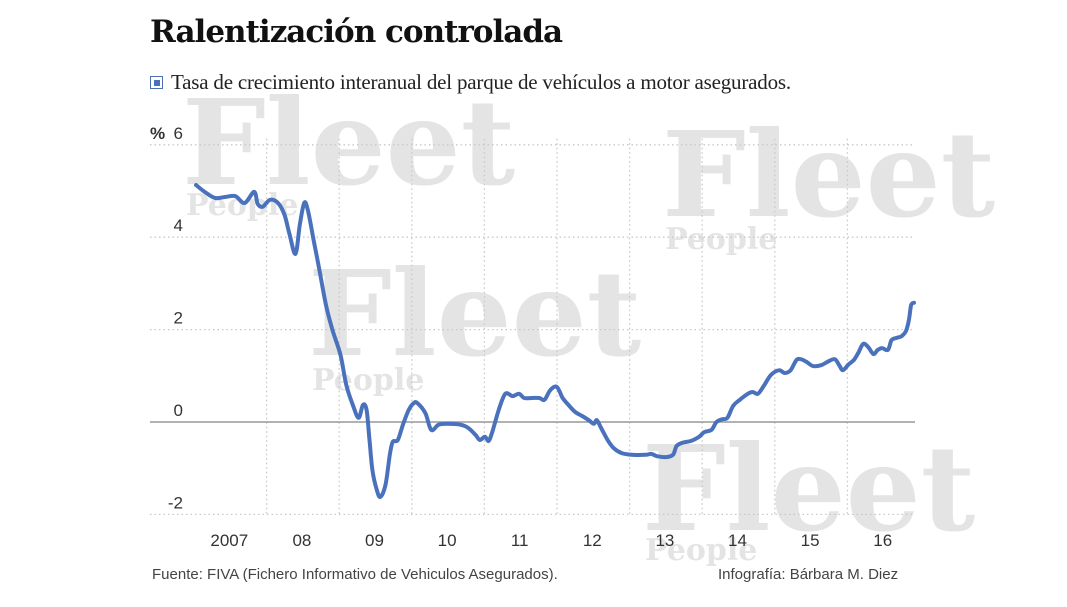  What do you see at coordinates (810, 540) in the screenshot?
I see `x-tick-label: 15` at bounding box center [810, 540].